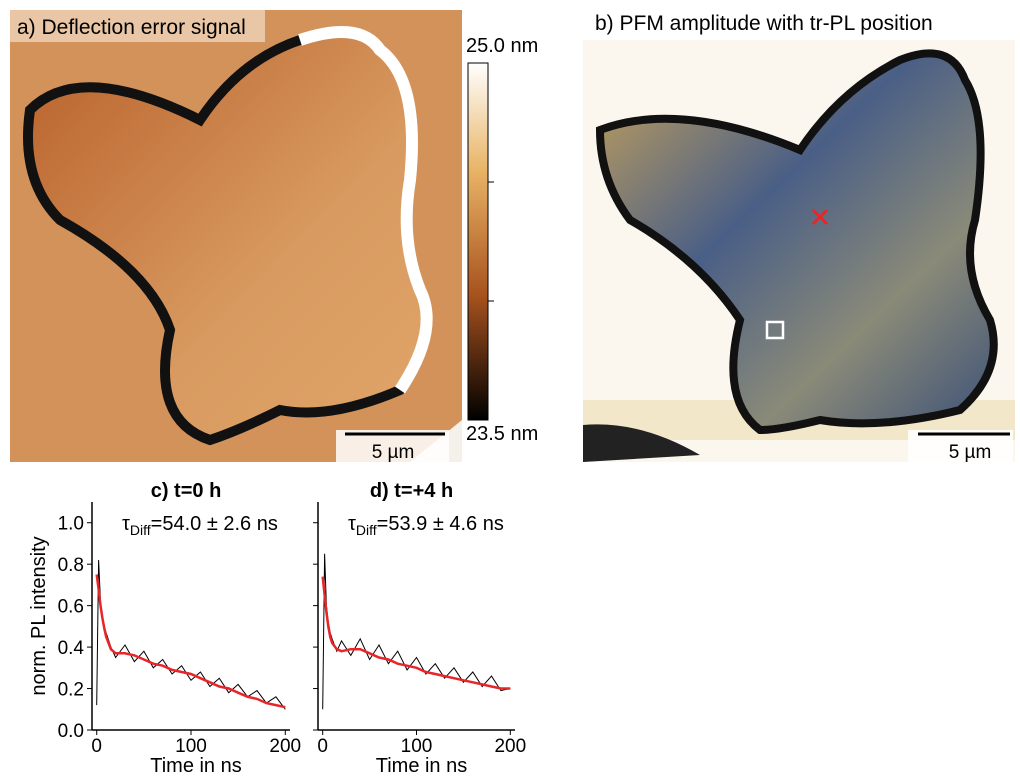 The height and width of the screenshot is (780, 1020). What do you see at coordinates (214, 524) in the screenshot?
I see `annotation-part: =54.0 ± 2.6 ns` at bounding box center [214, 524].